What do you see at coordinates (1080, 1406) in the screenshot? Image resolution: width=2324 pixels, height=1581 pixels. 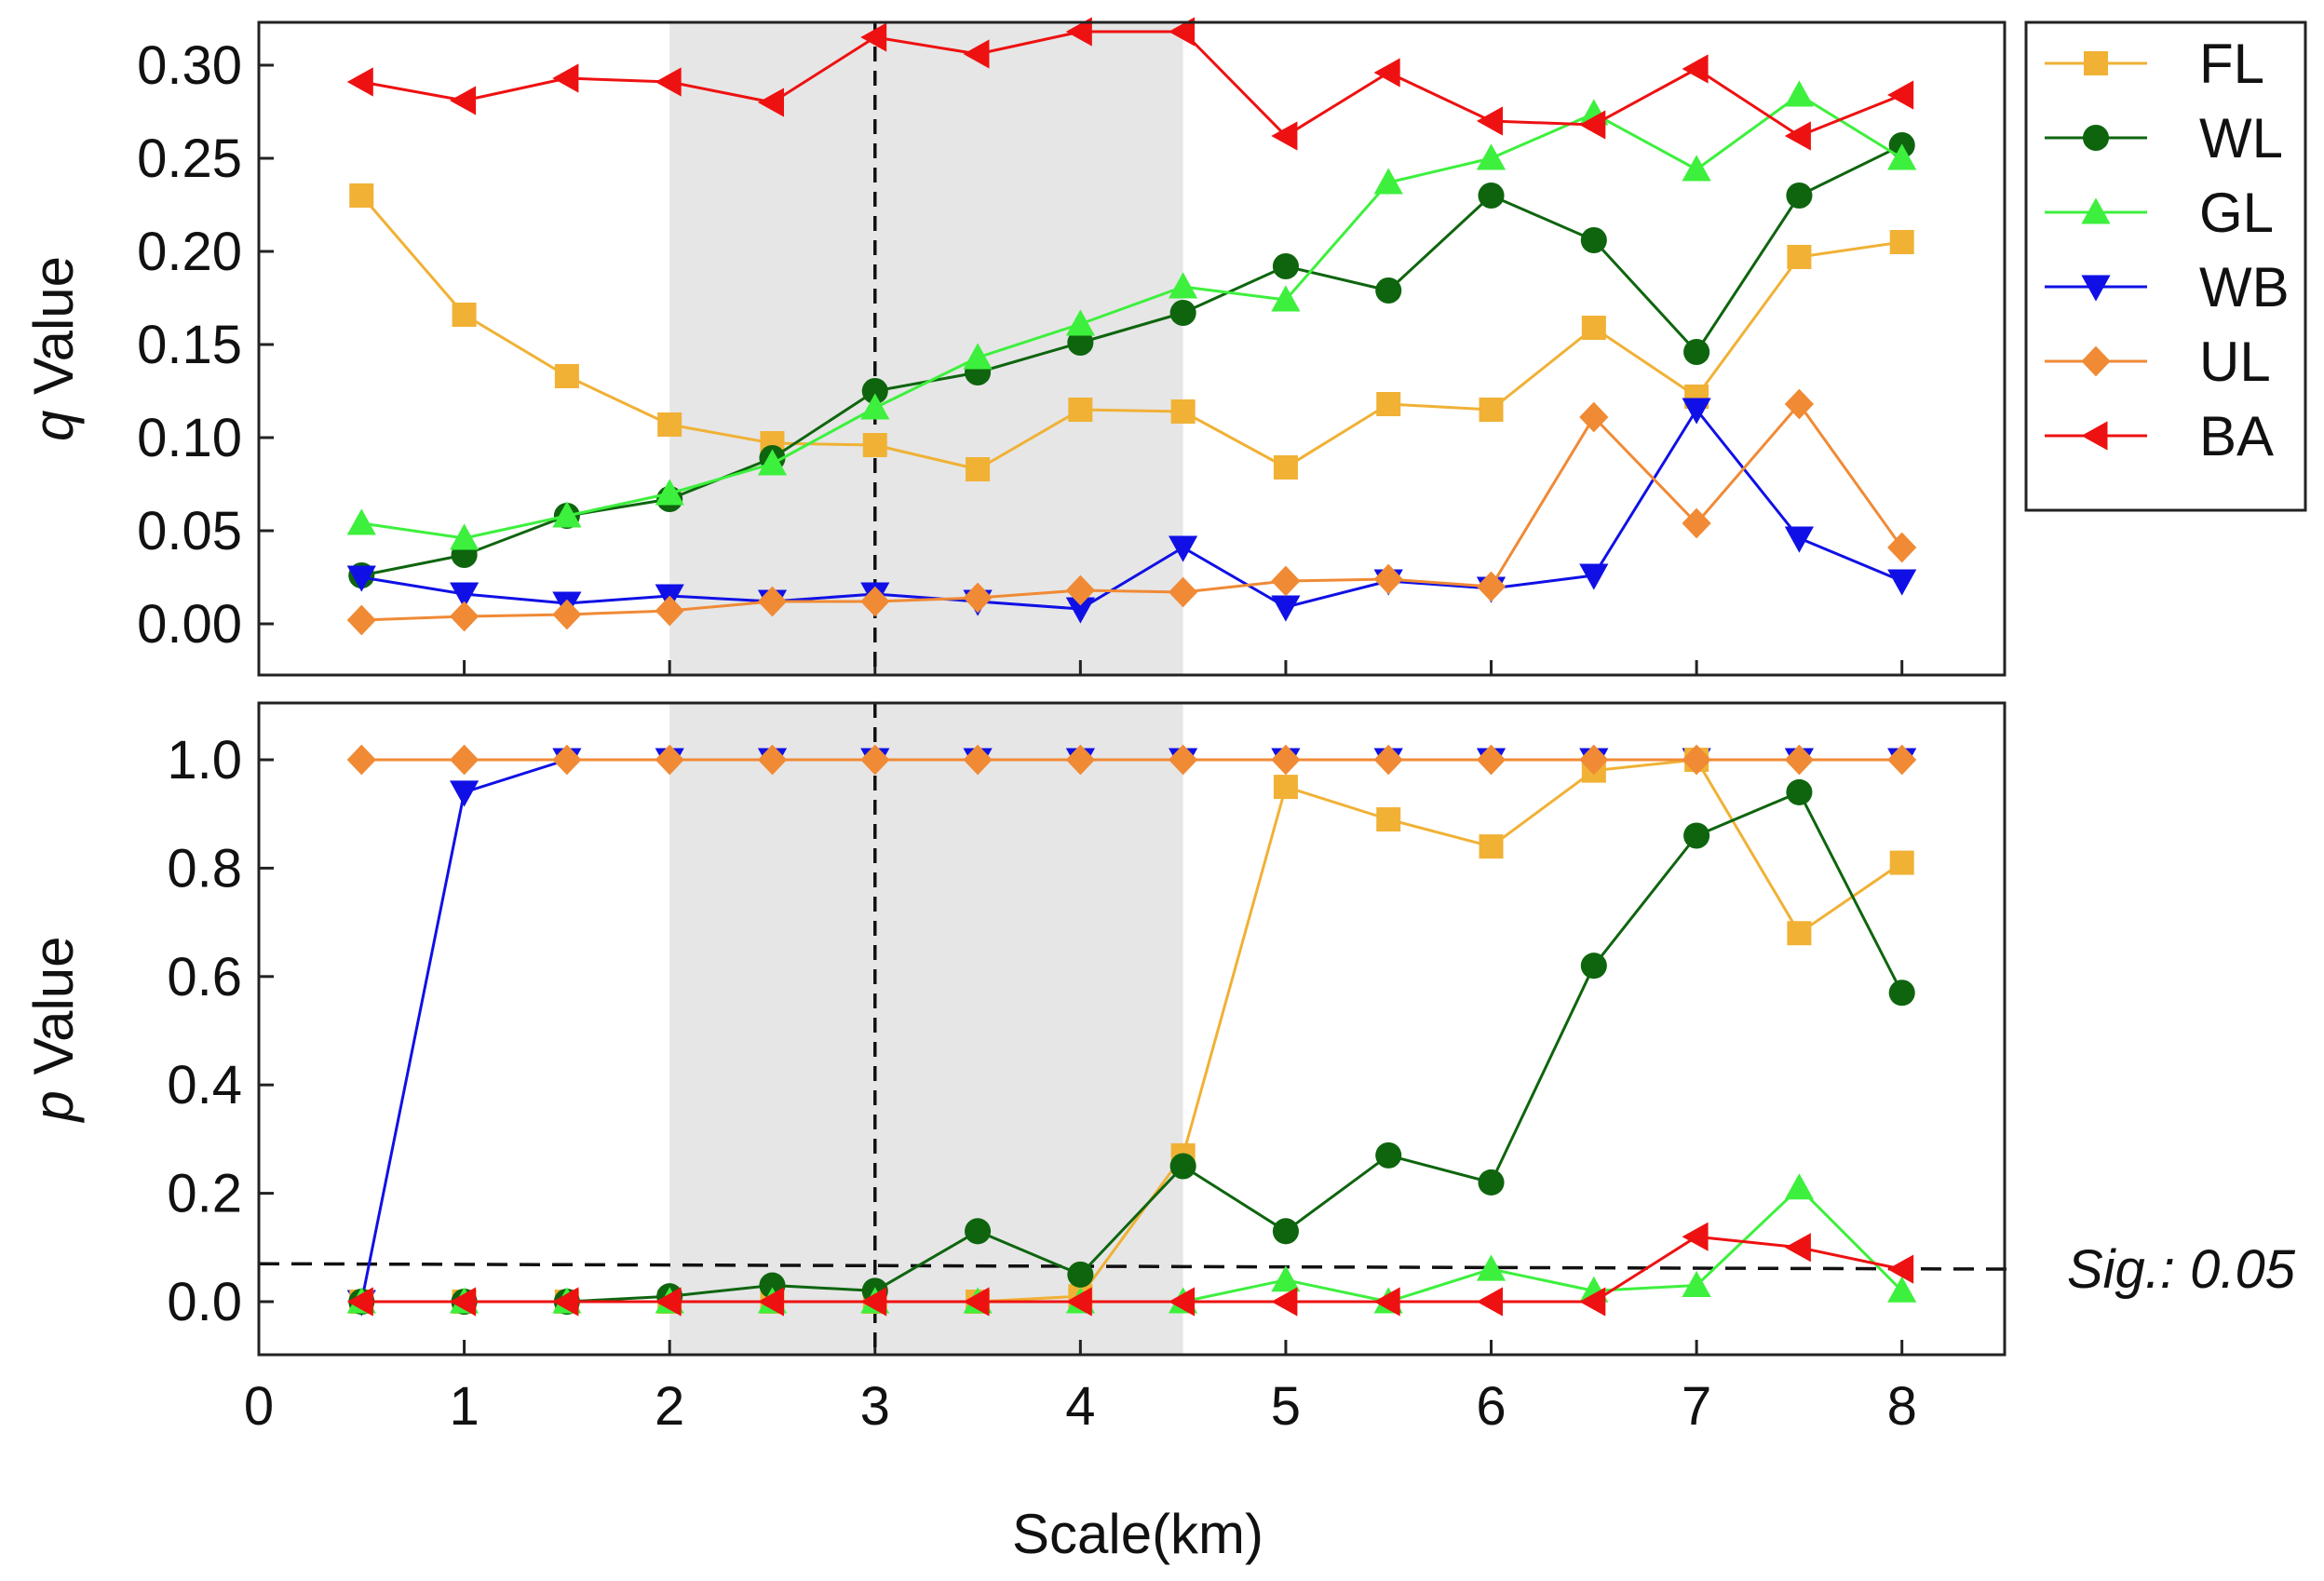 I see `x-tick-label: 4` at bounding box center [1080, 1406].